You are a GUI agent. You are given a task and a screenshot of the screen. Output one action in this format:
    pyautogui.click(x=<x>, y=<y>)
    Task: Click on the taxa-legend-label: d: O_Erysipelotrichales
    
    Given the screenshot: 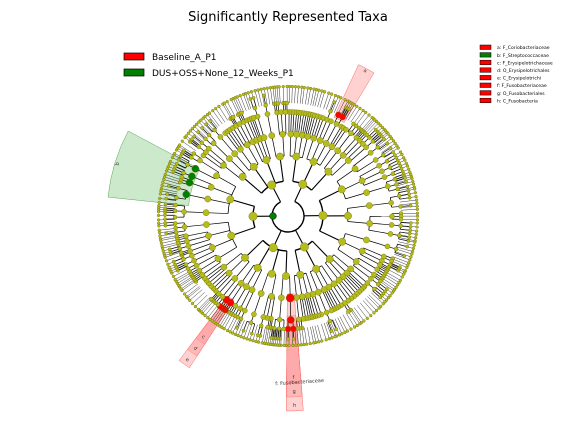 What is the action you would take?
    pyautogui.click(x=523, y=71)
    